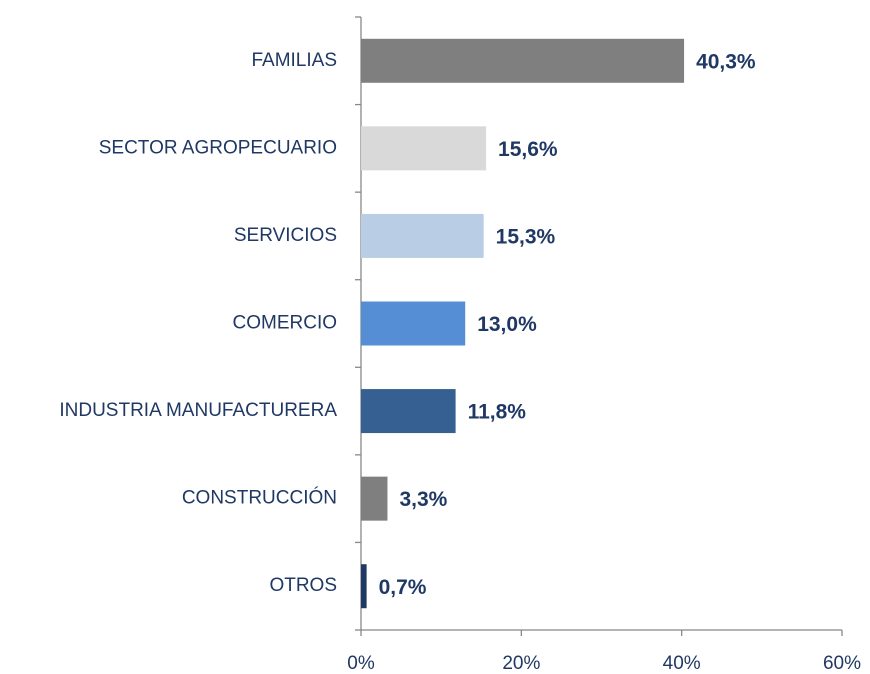 The height and width of the screenshot is (674, 870). What do you see at coordinates (285, 235) in the screenshot?
I see `category-label: SERVICIOS` at bounding box center [285, 235].